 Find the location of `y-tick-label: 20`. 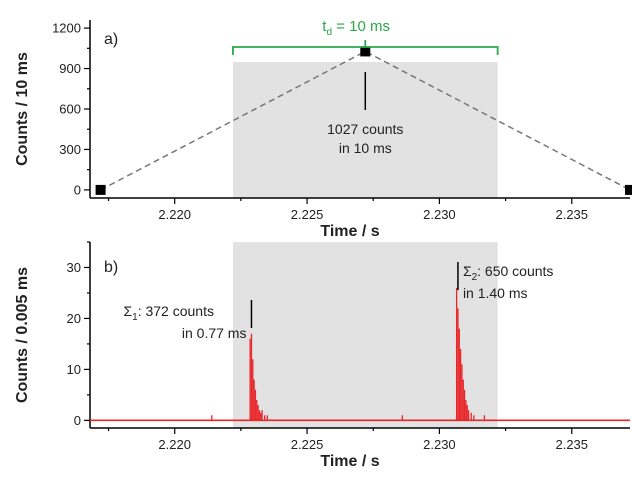

y-tick-label: 20 is located at coordinates (74, 318).